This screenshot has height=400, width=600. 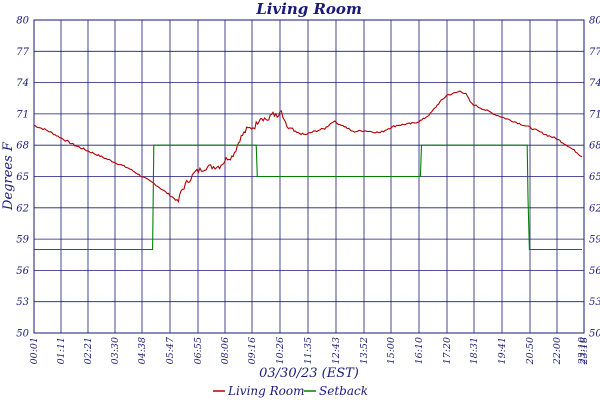 I want to click on x-tick-label: 23:10, so click(x=582, y=351).